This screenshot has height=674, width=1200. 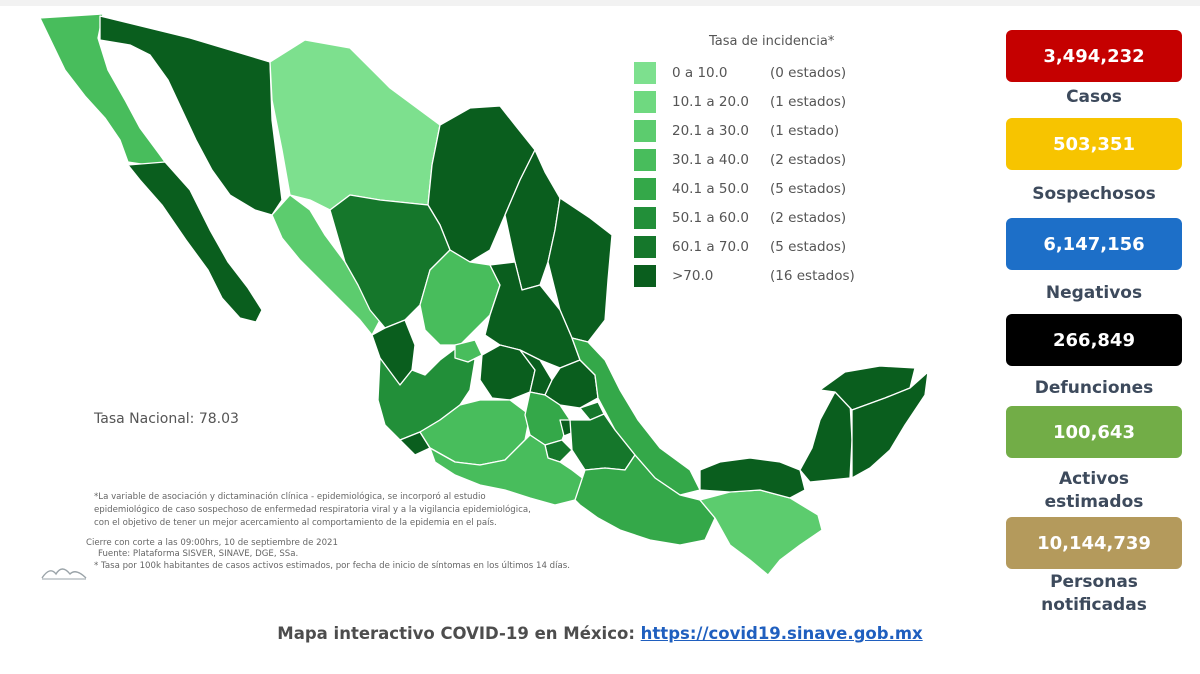 I want to click on state-guerrero, so click(x=507, y=470).